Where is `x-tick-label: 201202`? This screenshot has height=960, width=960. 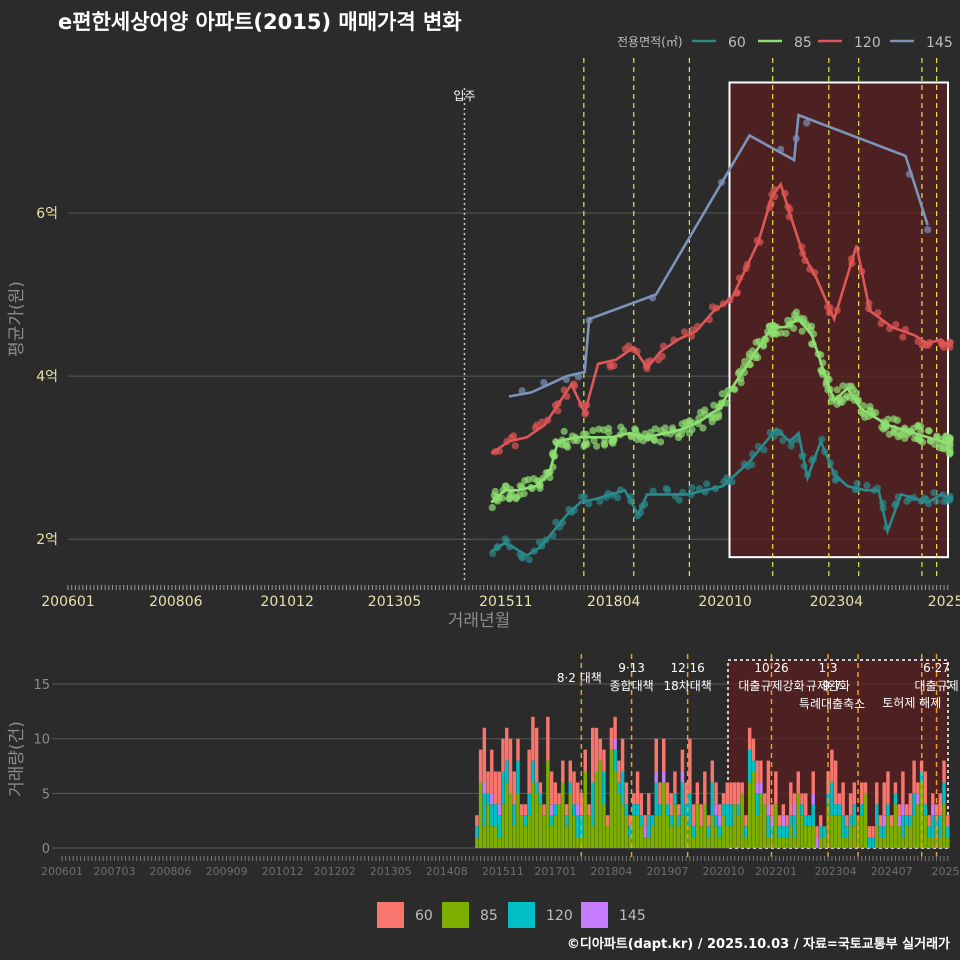
x-tick-label: 201202 is located at coordinates (335, 871).